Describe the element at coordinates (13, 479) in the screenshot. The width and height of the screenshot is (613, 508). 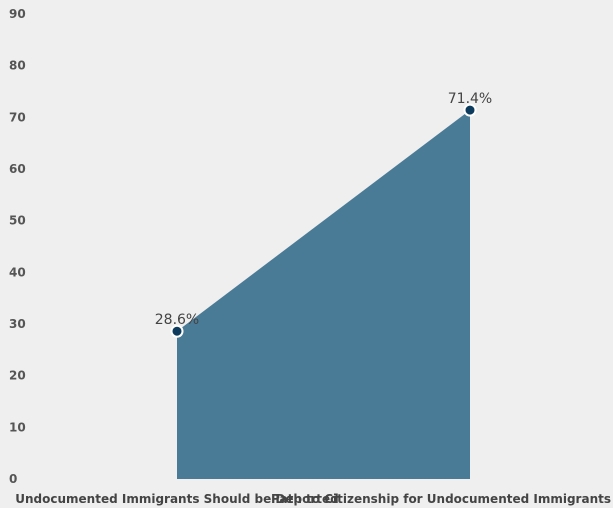
I see `y-tick-label: 0` at that location.